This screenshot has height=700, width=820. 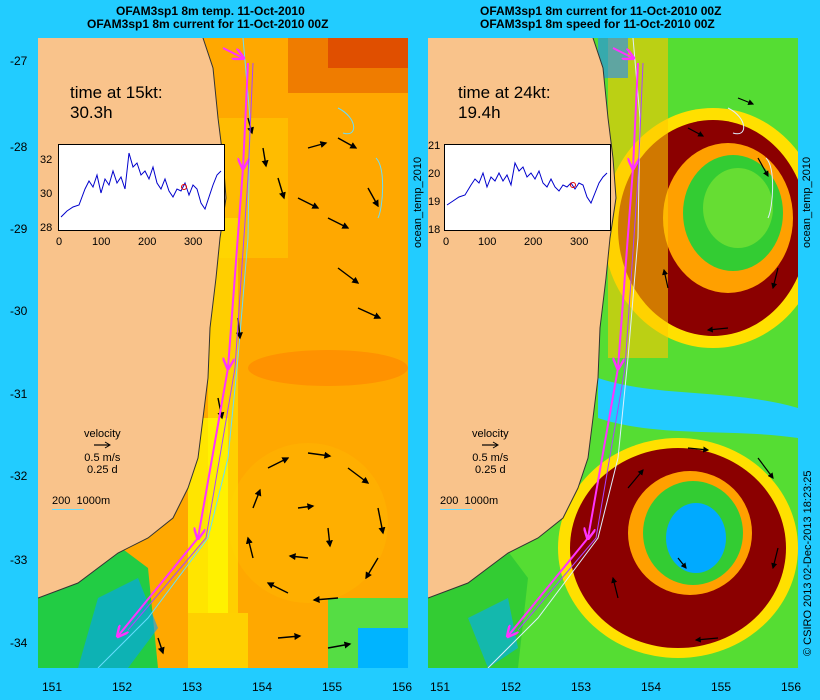 What do you see at coordinates (418, 202) in the screenshot?
I see `left-inset-variable-label: ocean_temp_2010` at bounding box center [418, 202].